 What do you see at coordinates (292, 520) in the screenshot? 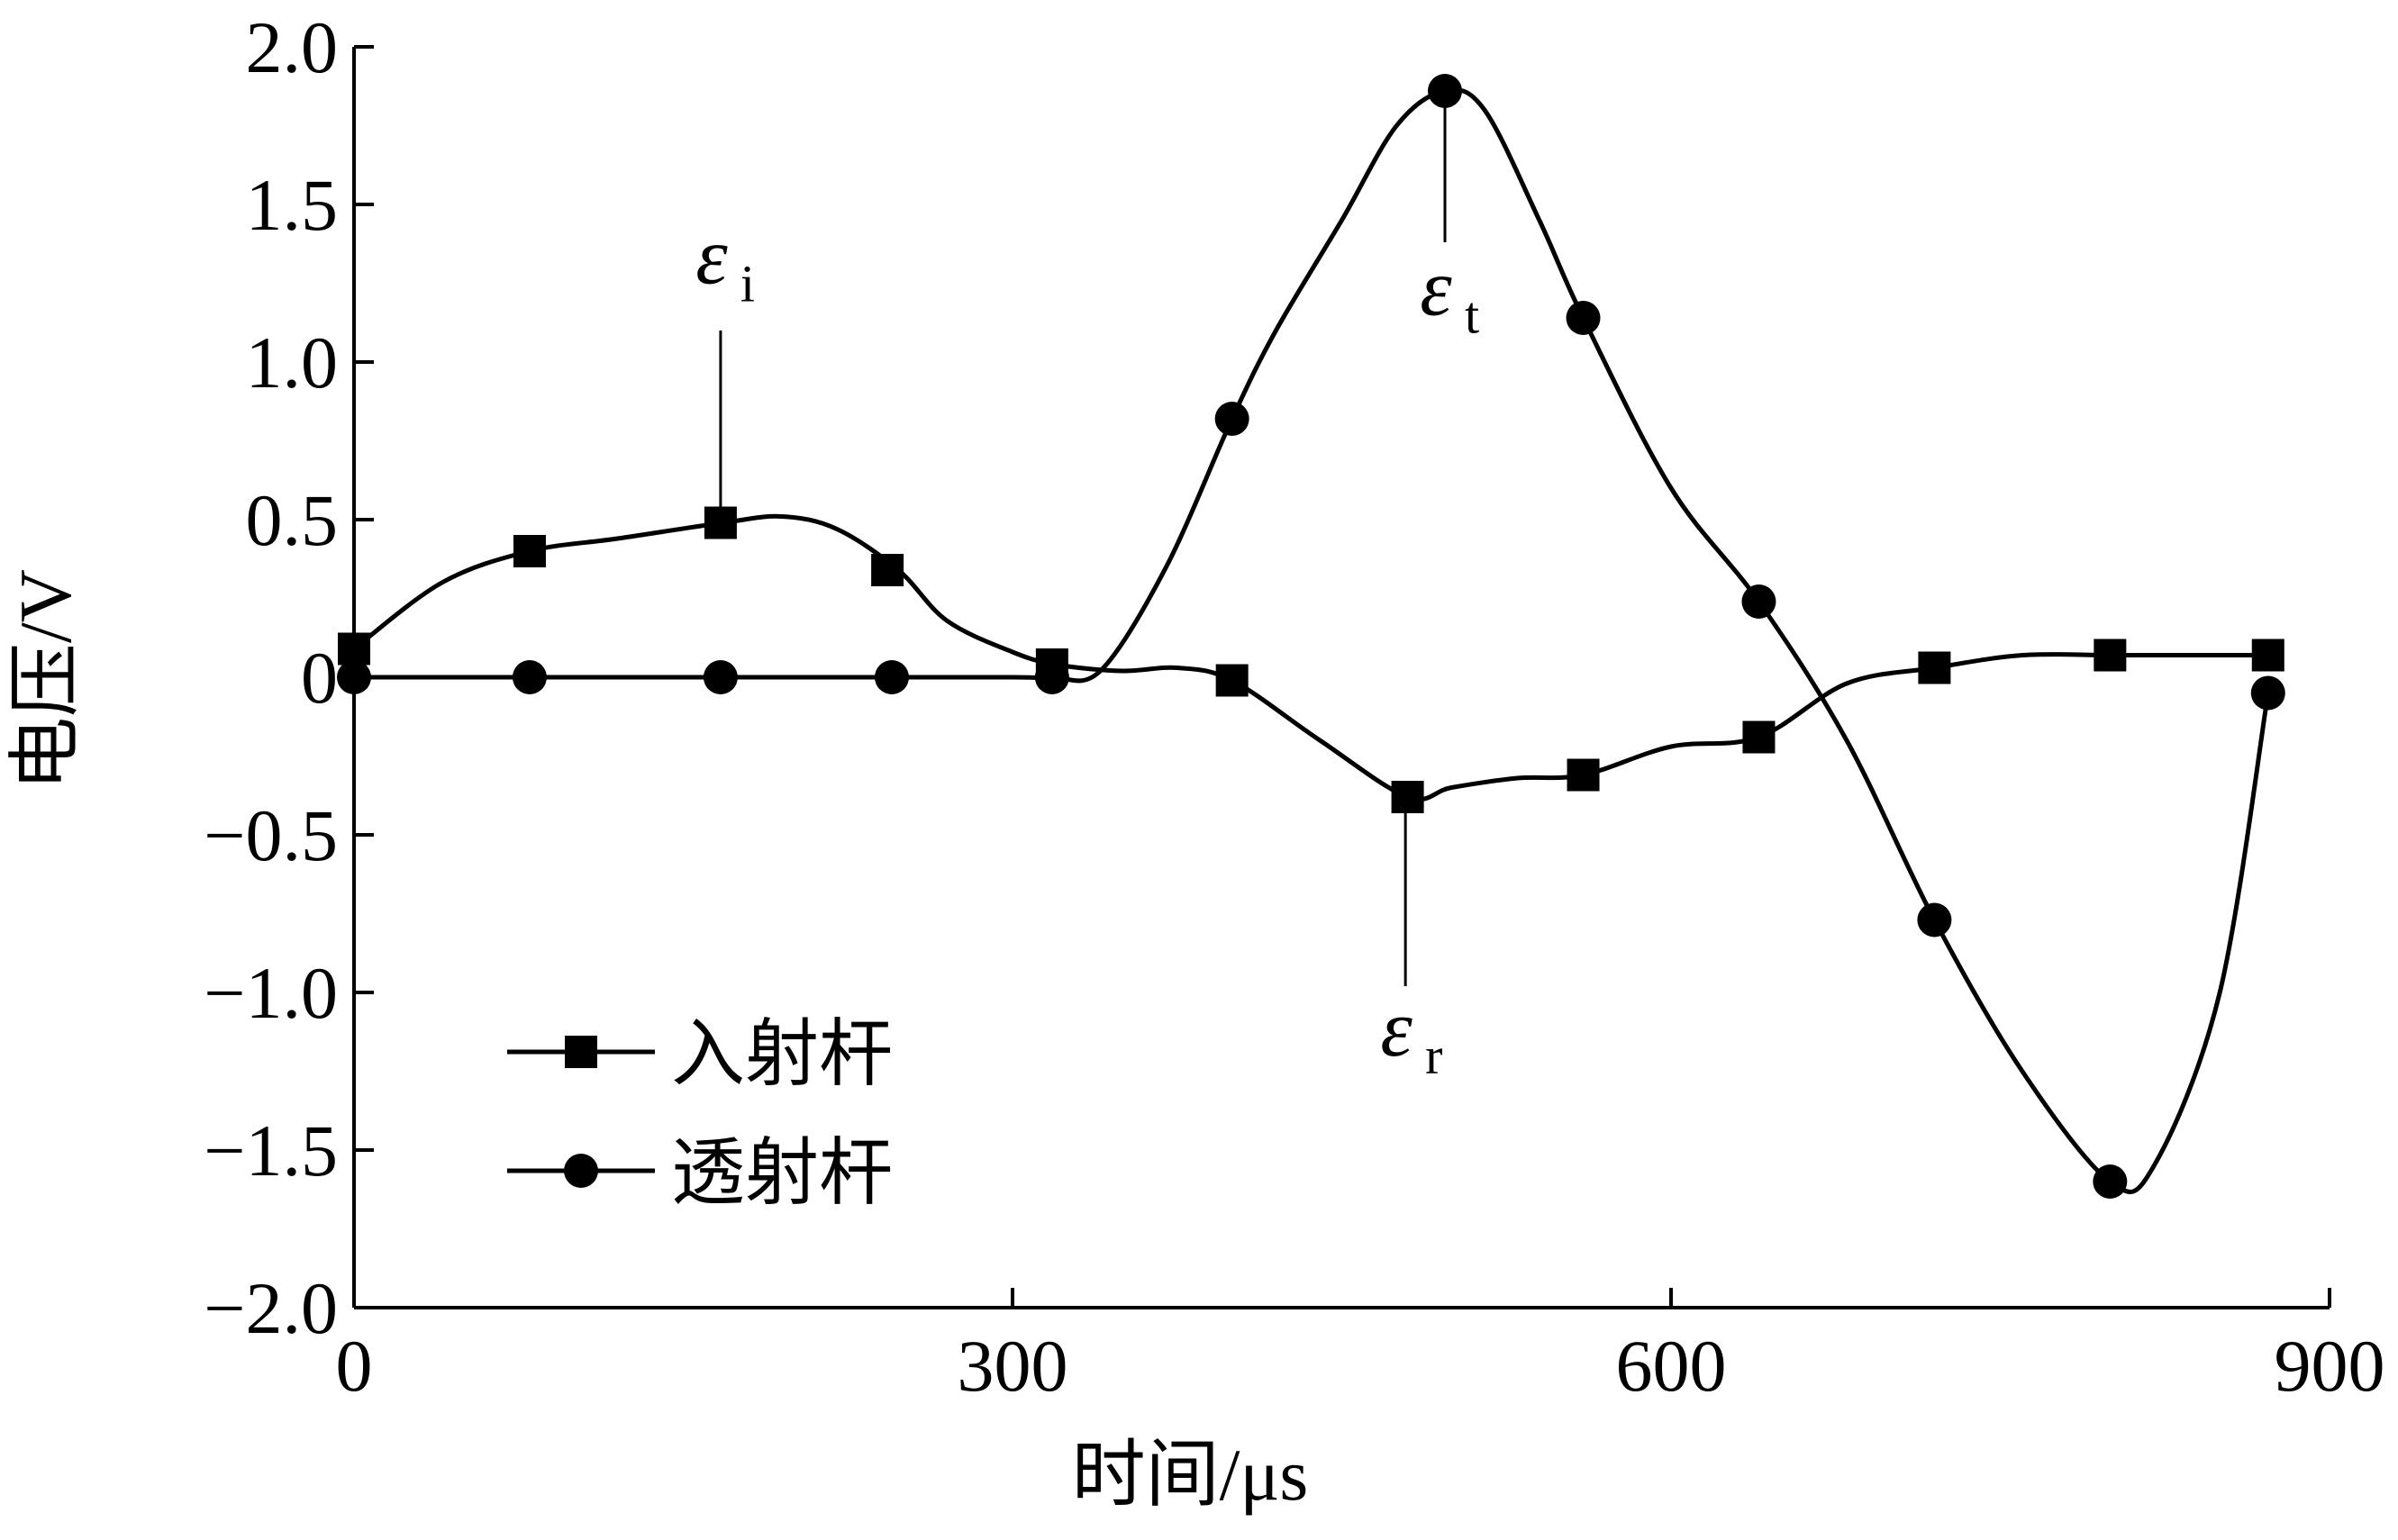
I see `y-tick-label: 0.5` at bounding box center [292, 520].